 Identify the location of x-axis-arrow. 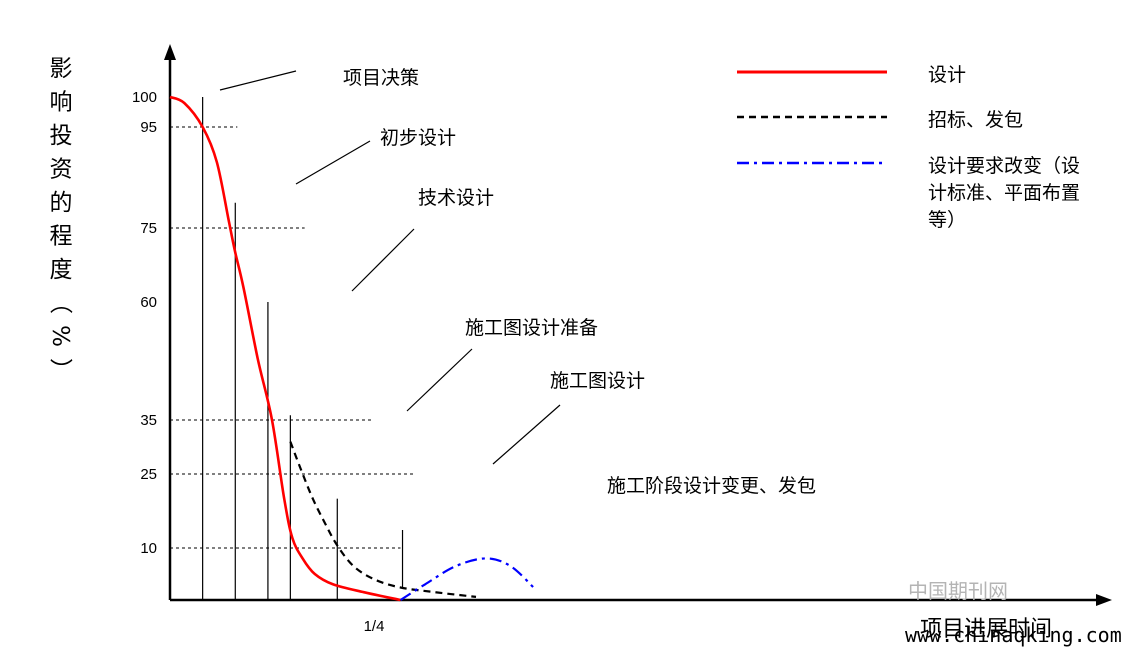
(1104, 600).